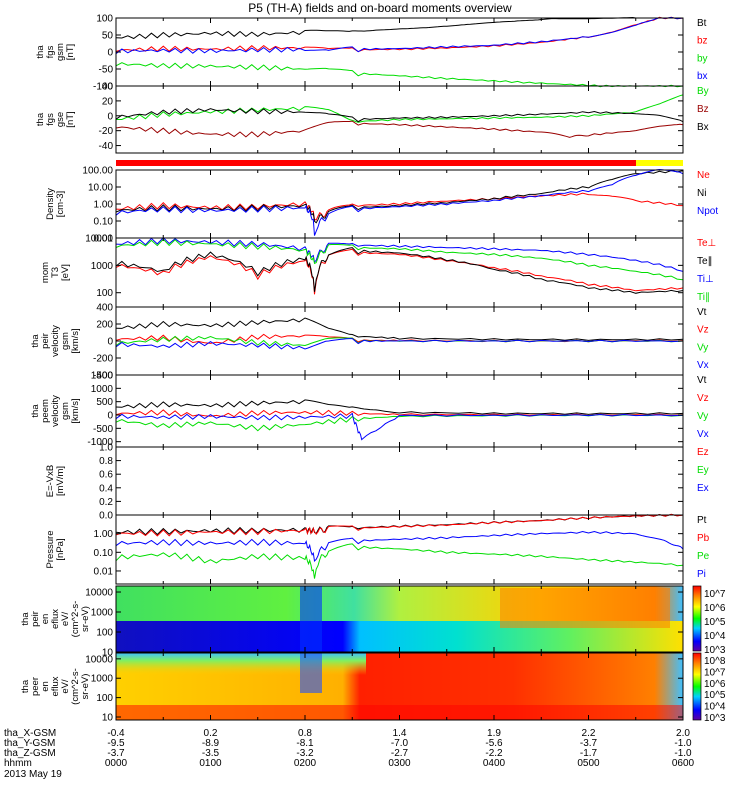 This screenshot has width=750, height=800. I want to click on ylabel-peir_eflux: eflux, so click(55, 619).